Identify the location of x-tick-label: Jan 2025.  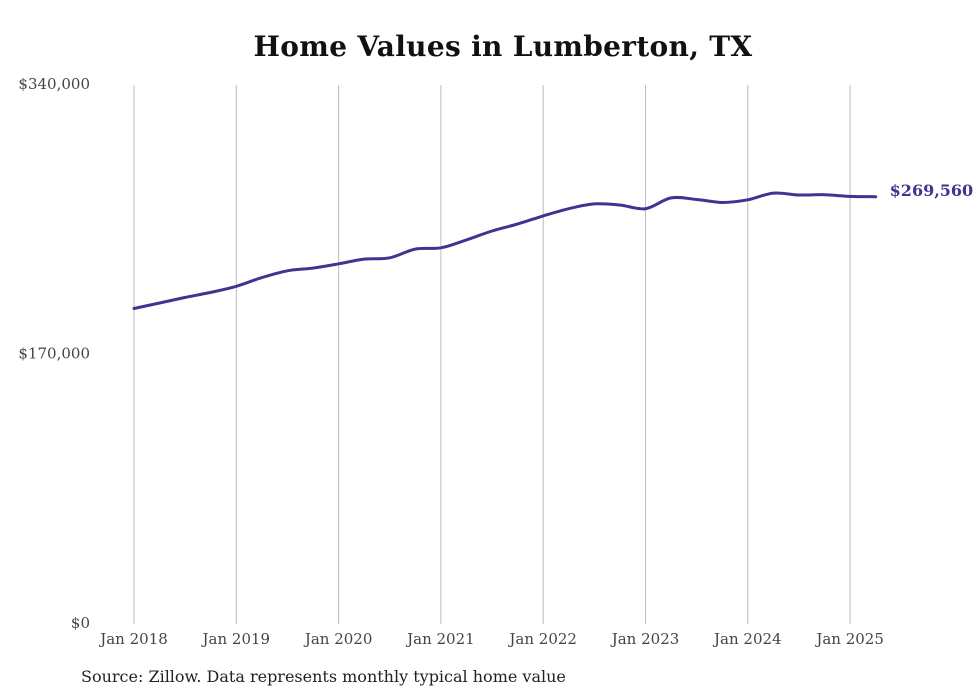
(849, 639).